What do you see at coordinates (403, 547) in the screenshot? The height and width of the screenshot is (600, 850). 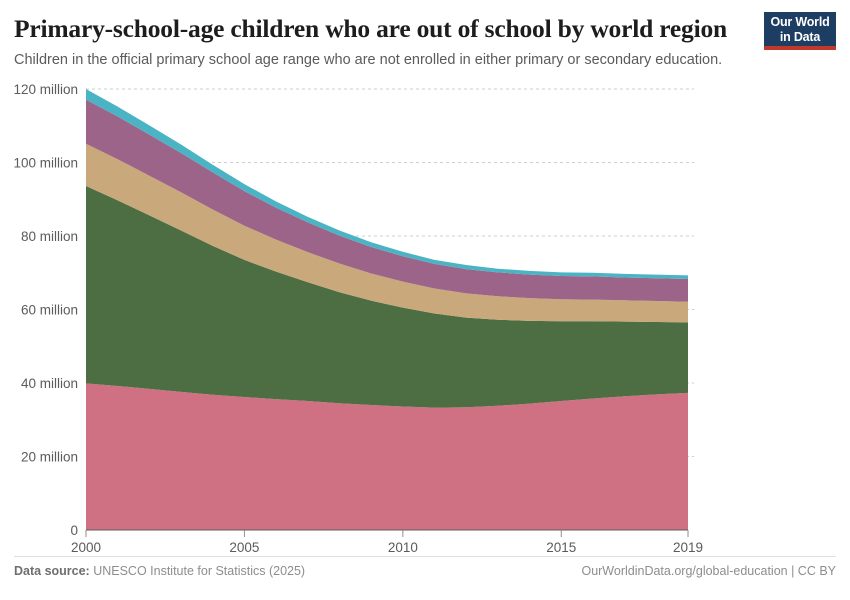 I see `x-axis-tick-label: 2010` at bounding box center [403, 547].